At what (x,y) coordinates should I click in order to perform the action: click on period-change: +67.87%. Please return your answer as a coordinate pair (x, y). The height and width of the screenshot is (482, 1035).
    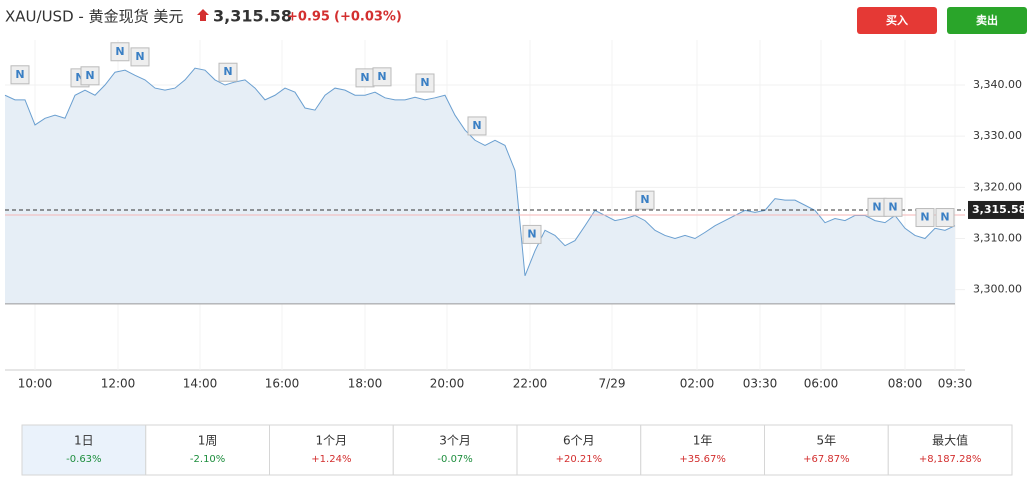
    Looking at the image, I should click on (826, 459).